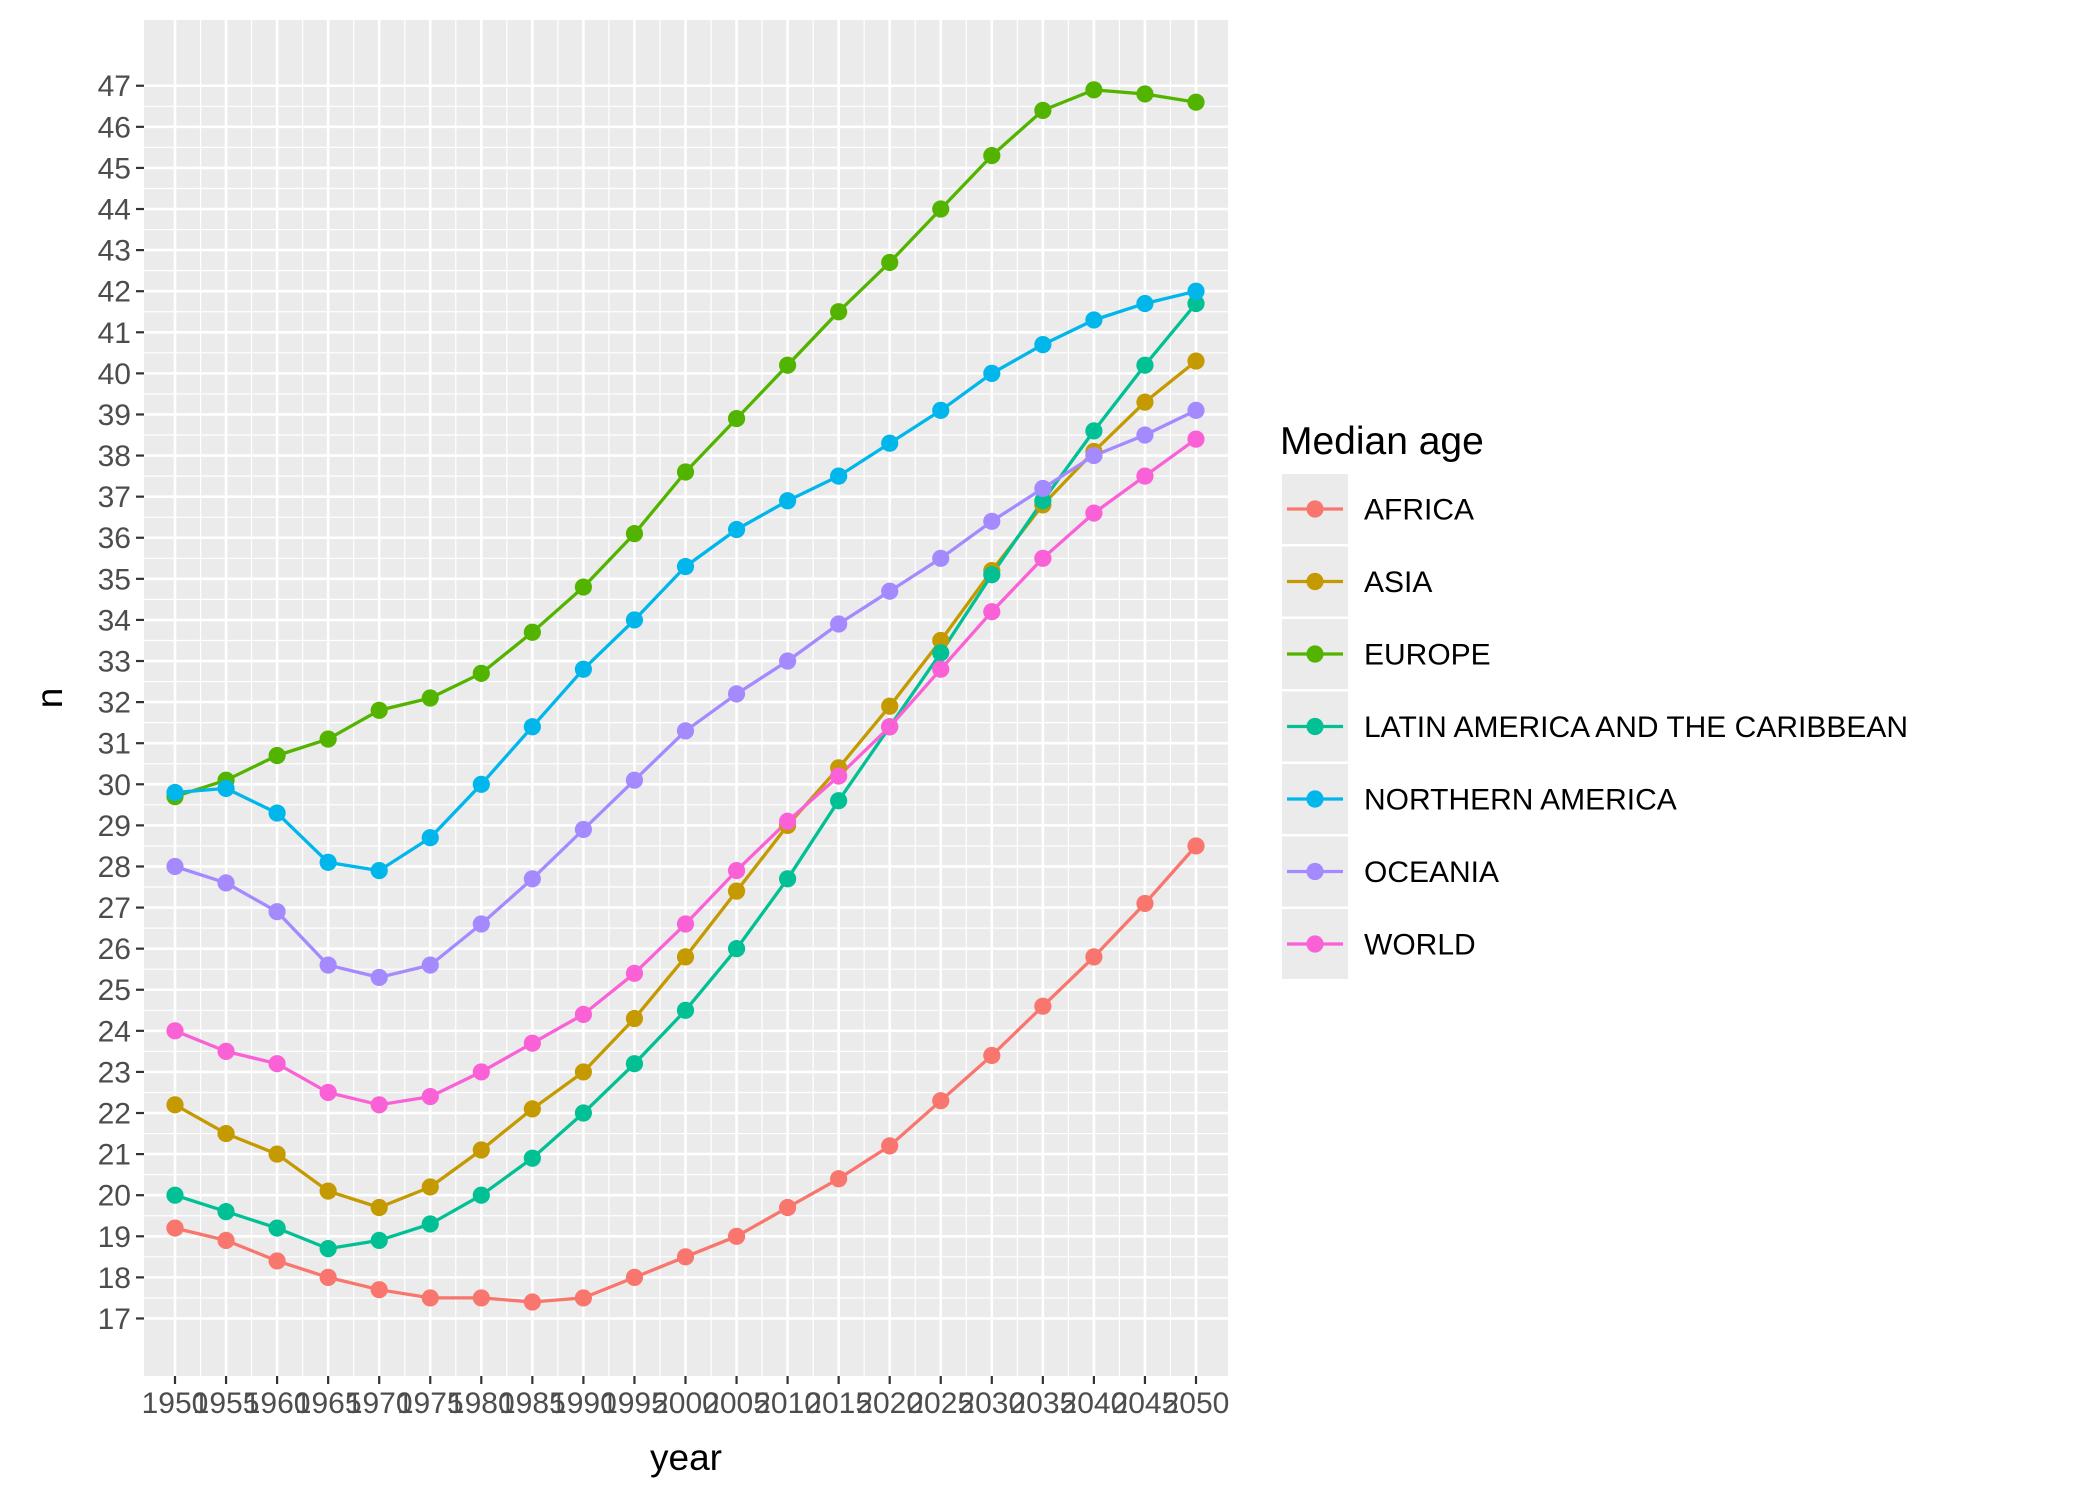 Image resolution: width=2099 pixels, height=1504 pixels. I want to click on y-tick-label: 42, so click(114, 292).